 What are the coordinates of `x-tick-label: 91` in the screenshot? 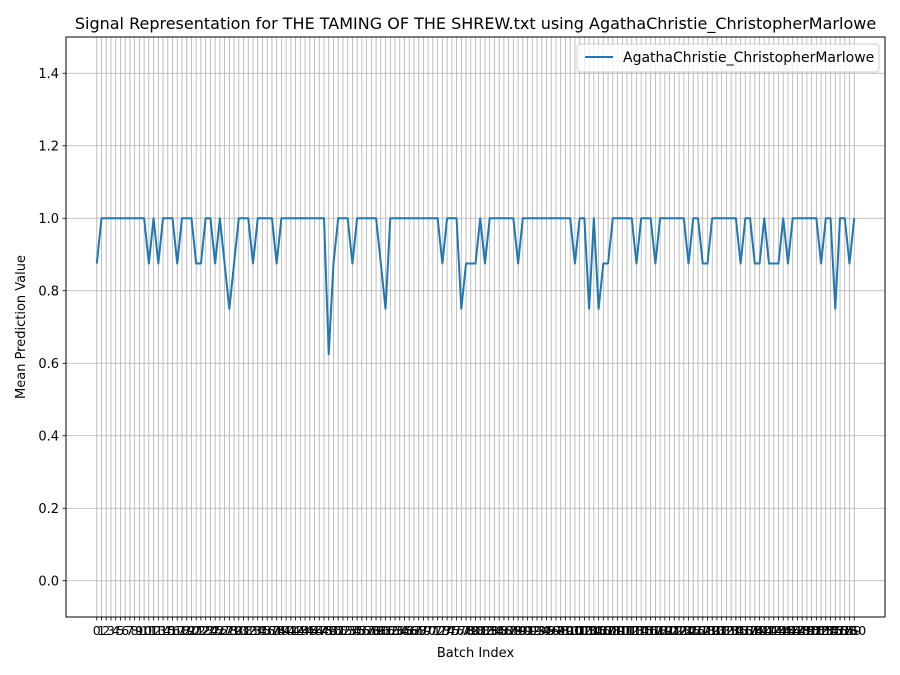 It's located at (528, 630).